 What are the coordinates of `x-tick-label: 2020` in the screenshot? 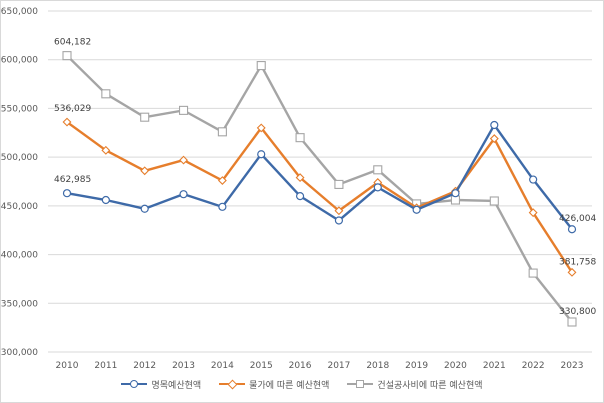 It's located at (455, 366).